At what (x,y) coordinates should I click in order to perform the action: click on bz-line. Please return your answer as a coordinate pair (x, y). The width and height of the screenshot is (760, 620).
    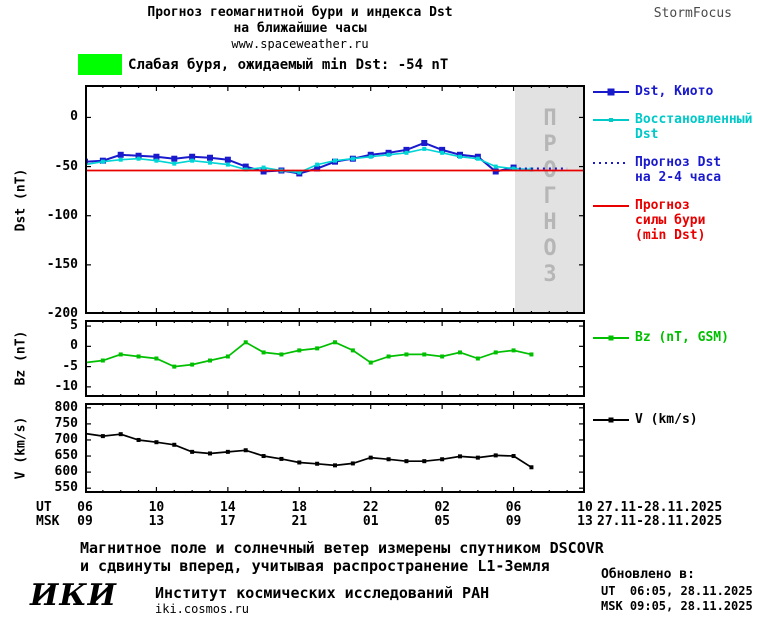
    Looking at the image, I should click on (308, 354).